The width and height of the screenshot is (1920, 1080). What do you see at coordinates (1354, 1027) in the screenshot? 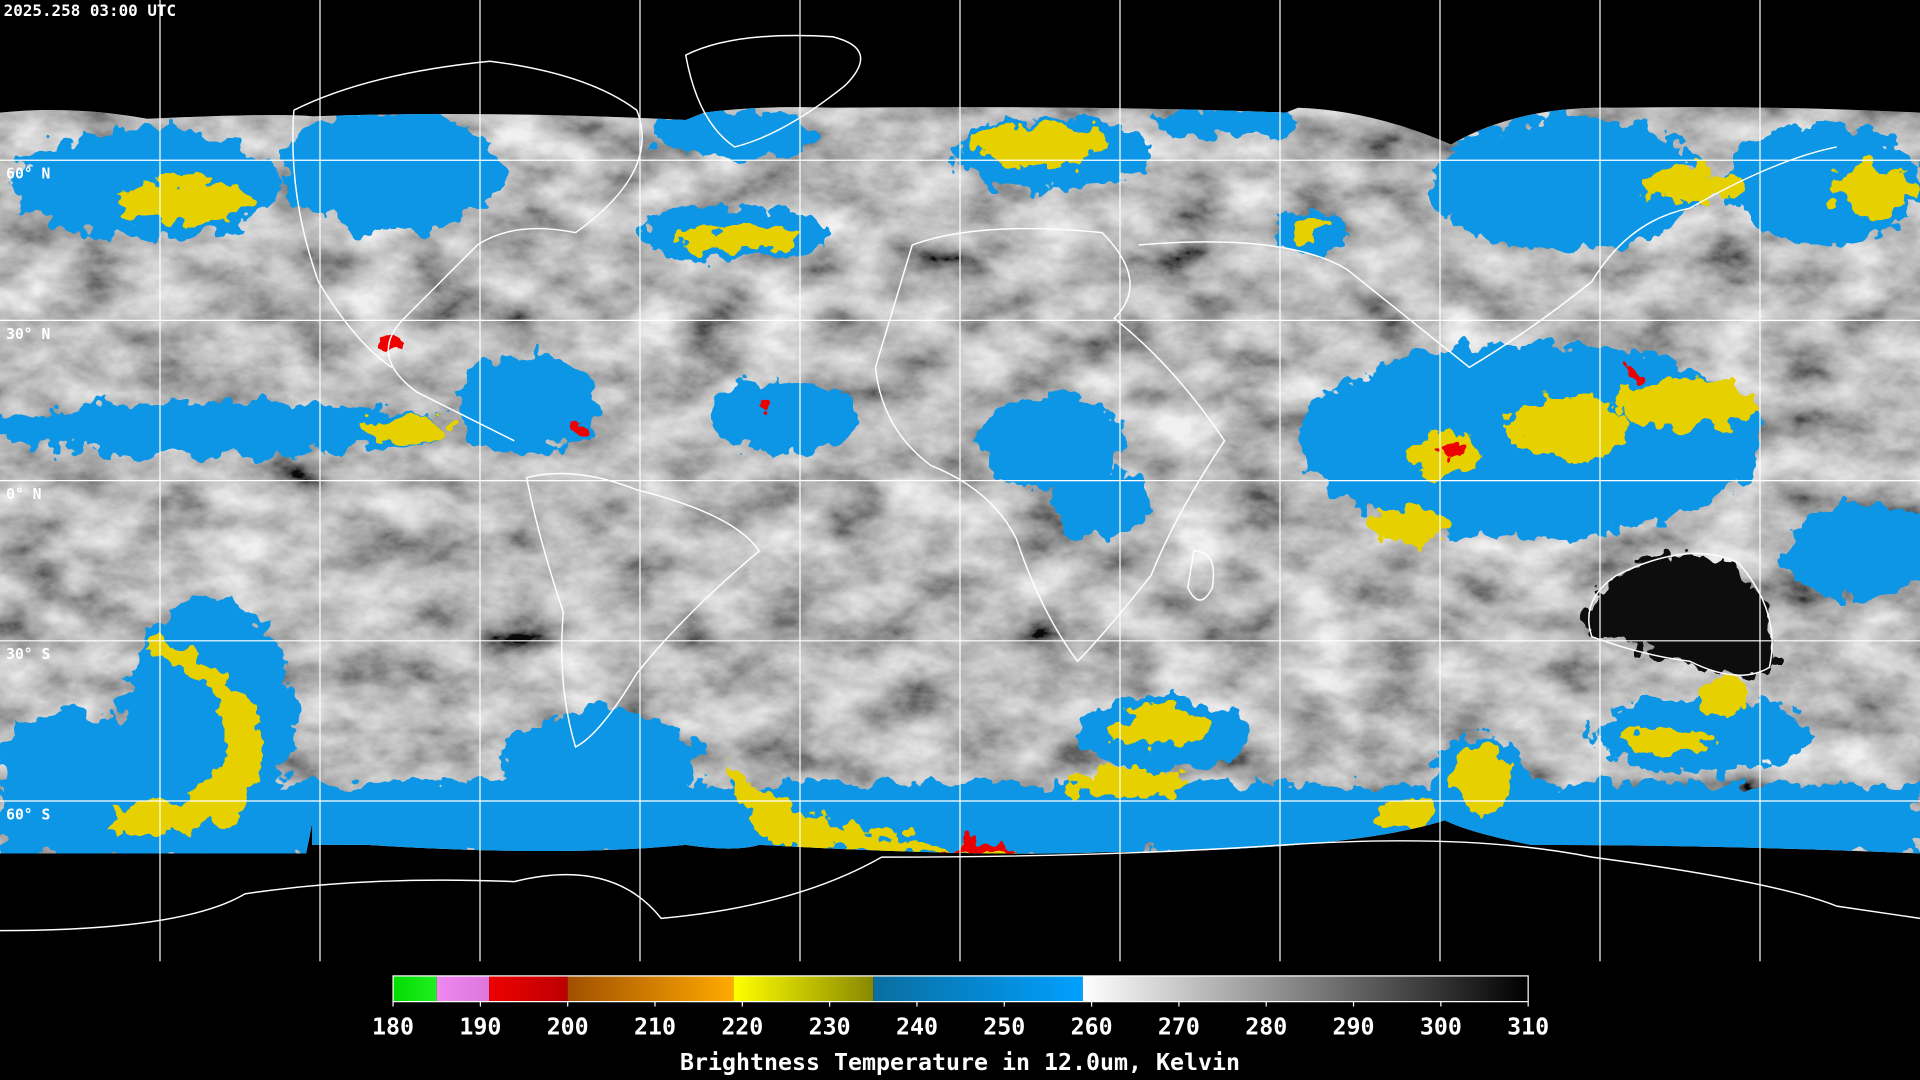
I see `colorbar-tick-label: 290` at bounding box center [1354, 1027].